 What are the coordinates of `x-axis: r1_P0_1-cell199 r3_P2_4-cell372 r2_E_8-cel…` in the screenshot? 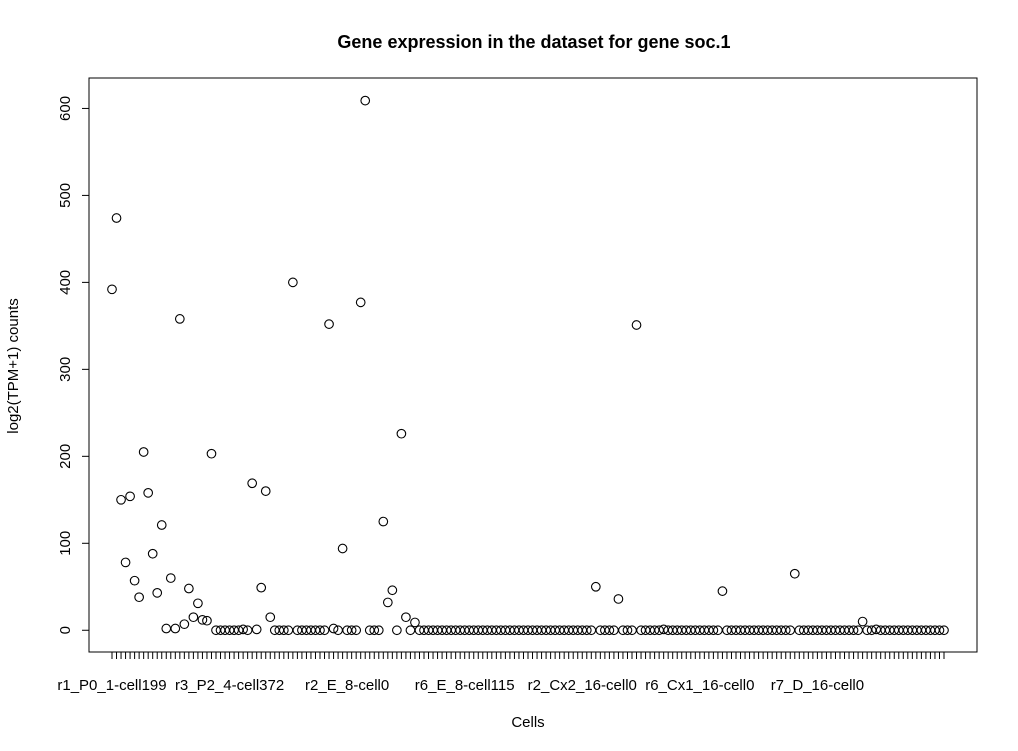 It's located at (501, 672).